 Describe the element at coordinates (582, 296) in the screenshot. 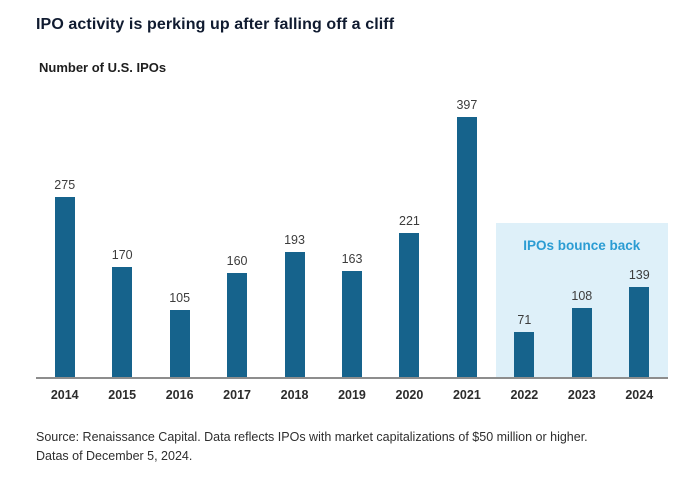

I see `bar-value-label: 108` at that location.